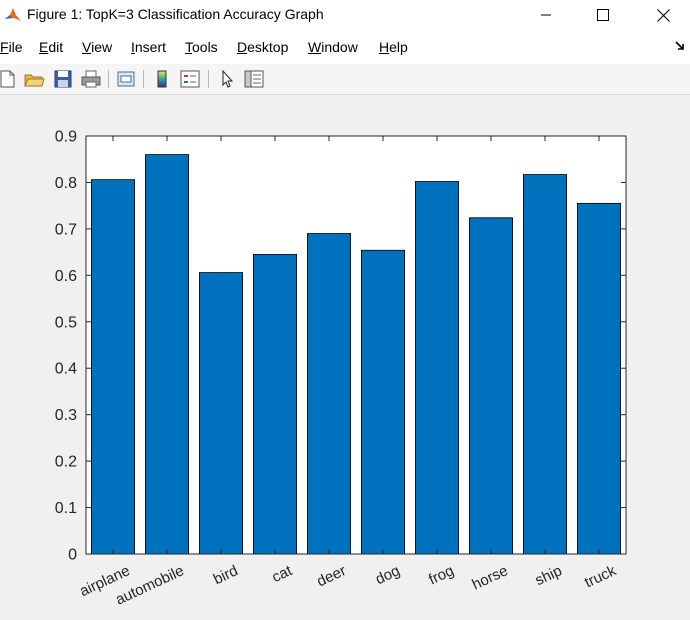 The height and width of the screenshot is (620, 690). I want to click on menu-view: View, so click(97, 47).